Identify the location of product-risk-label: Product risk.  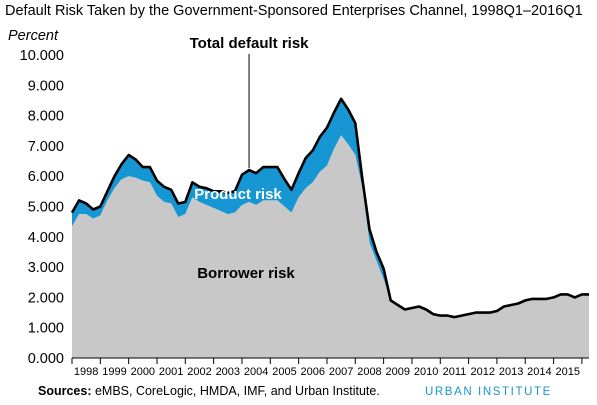
(238, 194).